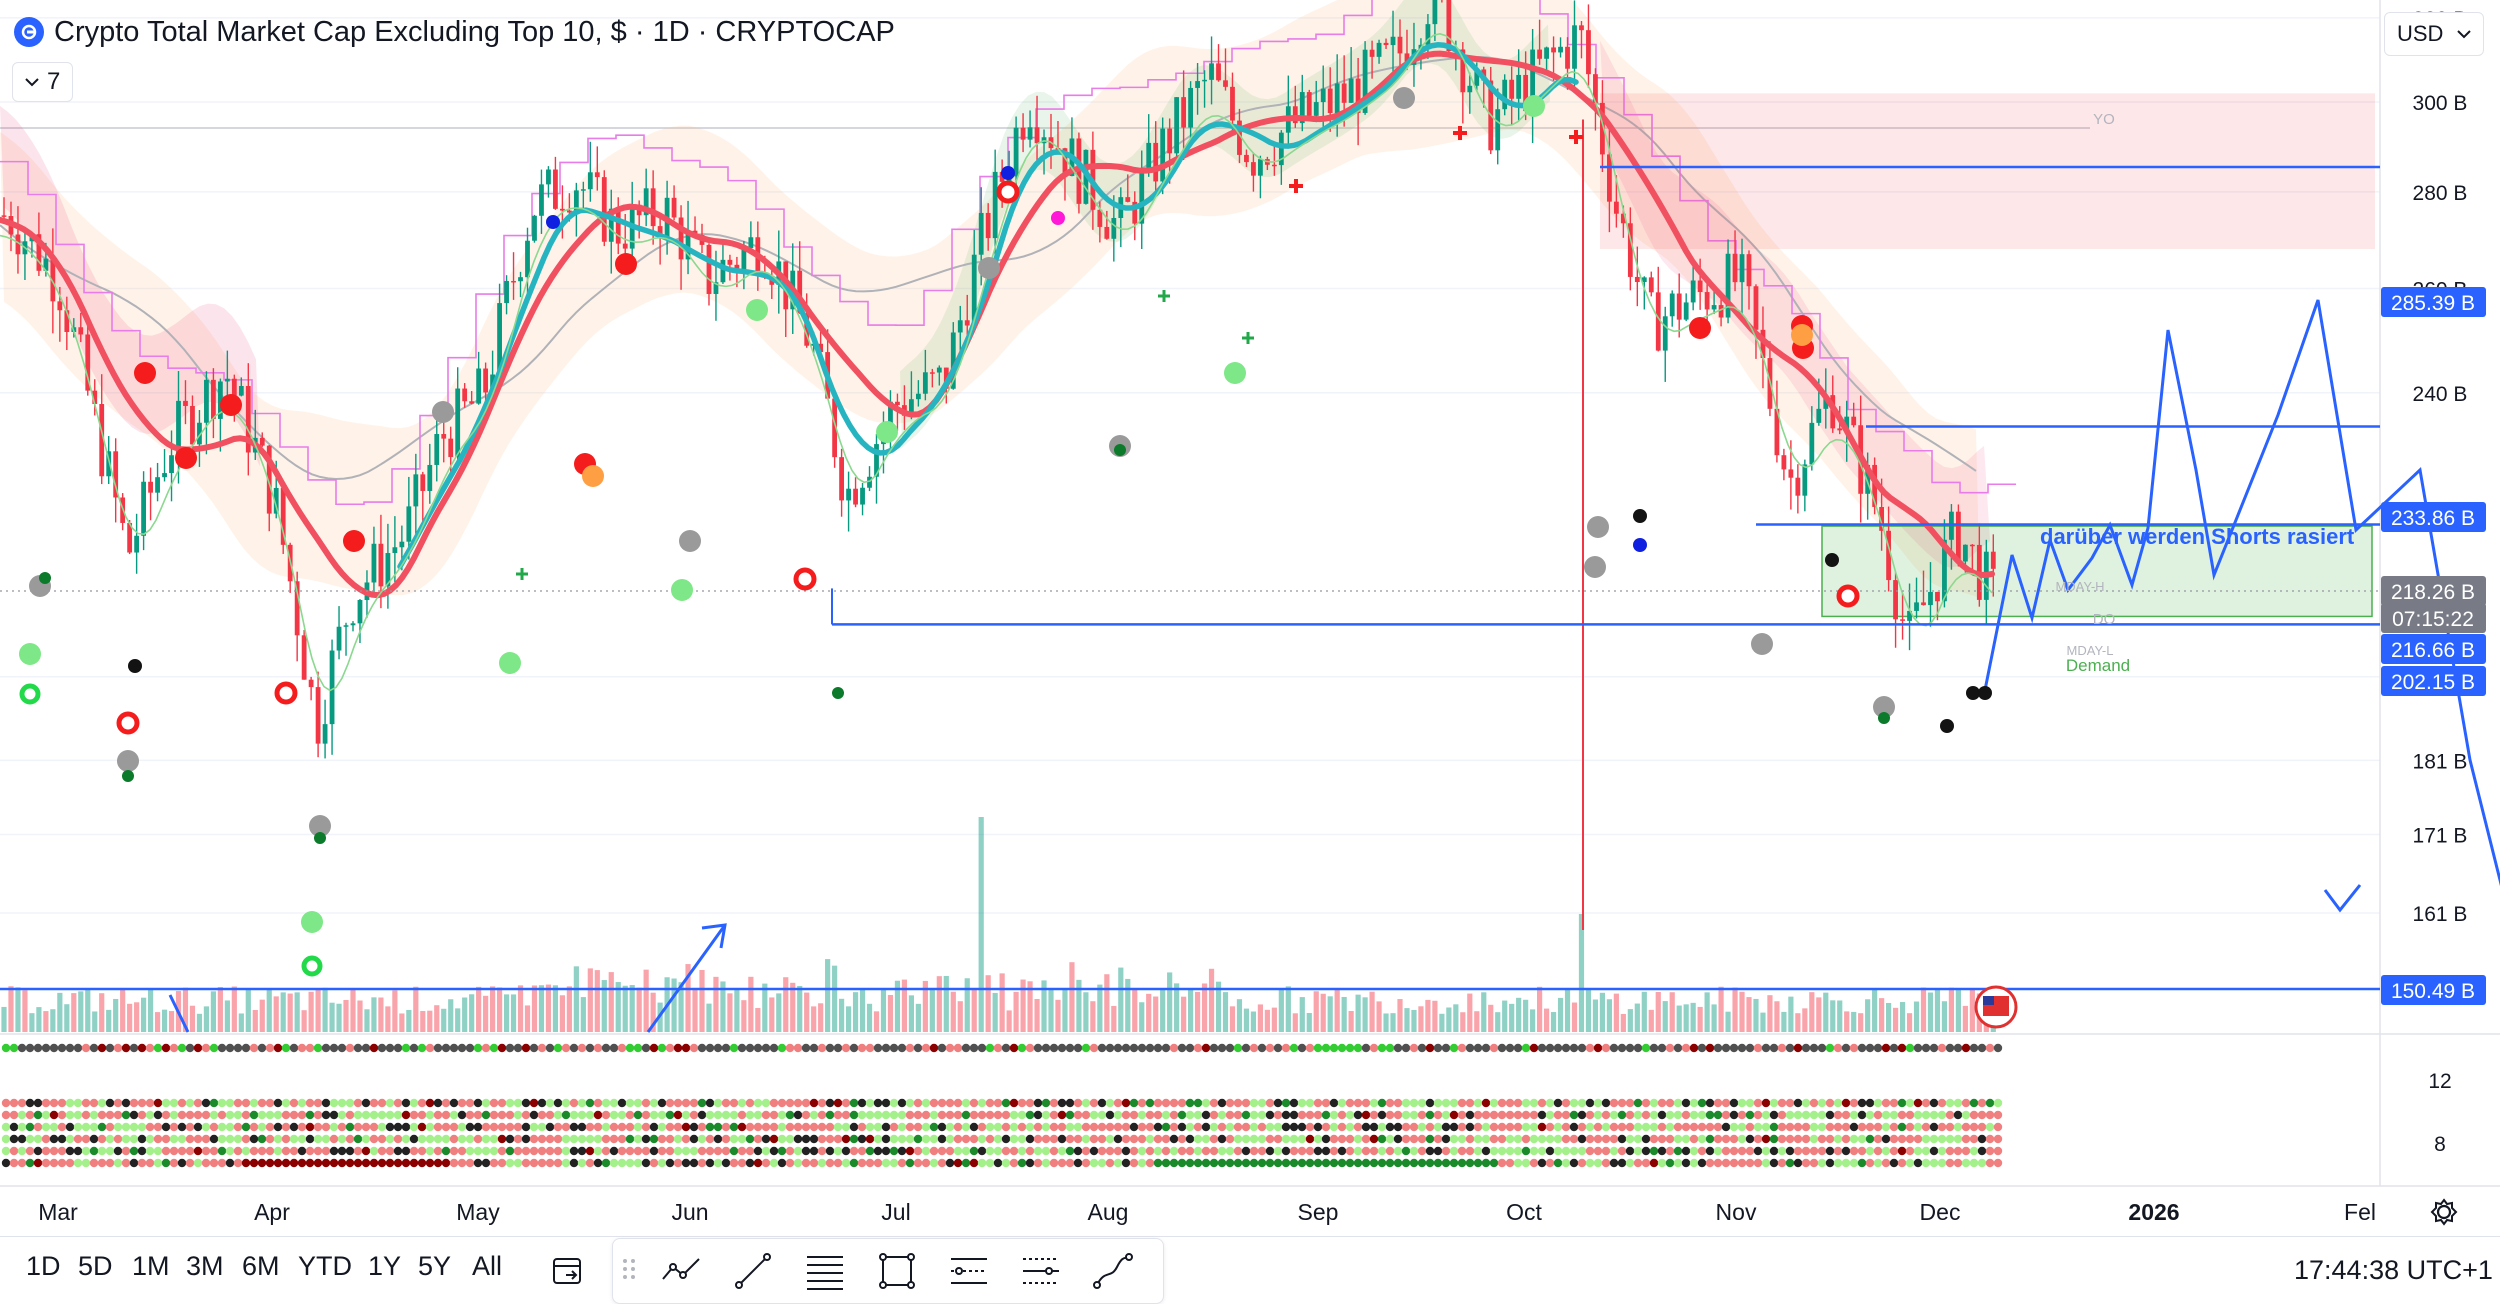 The width and height of the screenshot is (2500, 1304). Describe the element at coordinates (487, 1266) in the screenshot. I see `timeframe-all: All` at that location.